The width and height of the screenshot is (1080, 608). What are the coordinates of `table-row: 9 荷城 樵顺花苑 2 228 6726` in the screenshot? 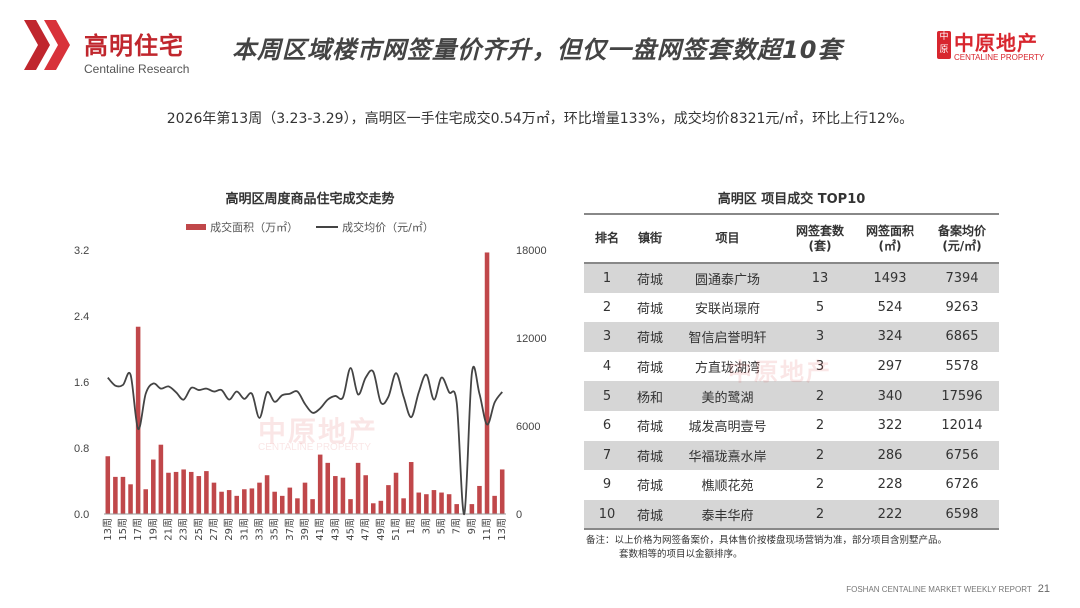 It's located at (791, 485).